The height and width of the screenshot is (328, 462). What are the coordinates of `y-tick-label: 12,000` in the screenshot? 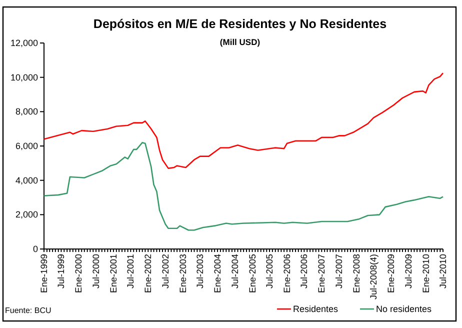 It's located at (24, 43).